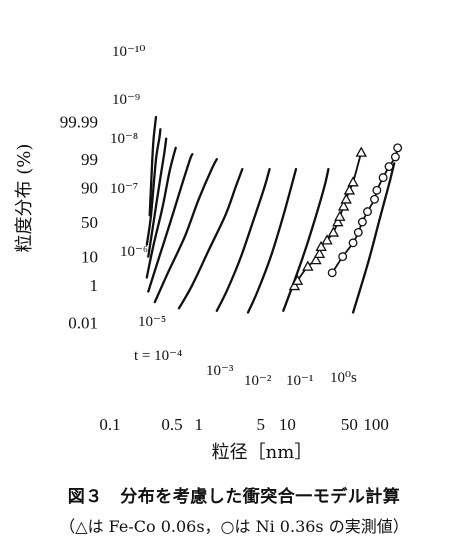  I want to click on curve-label: 10⁻⁶, so click(134, 252).